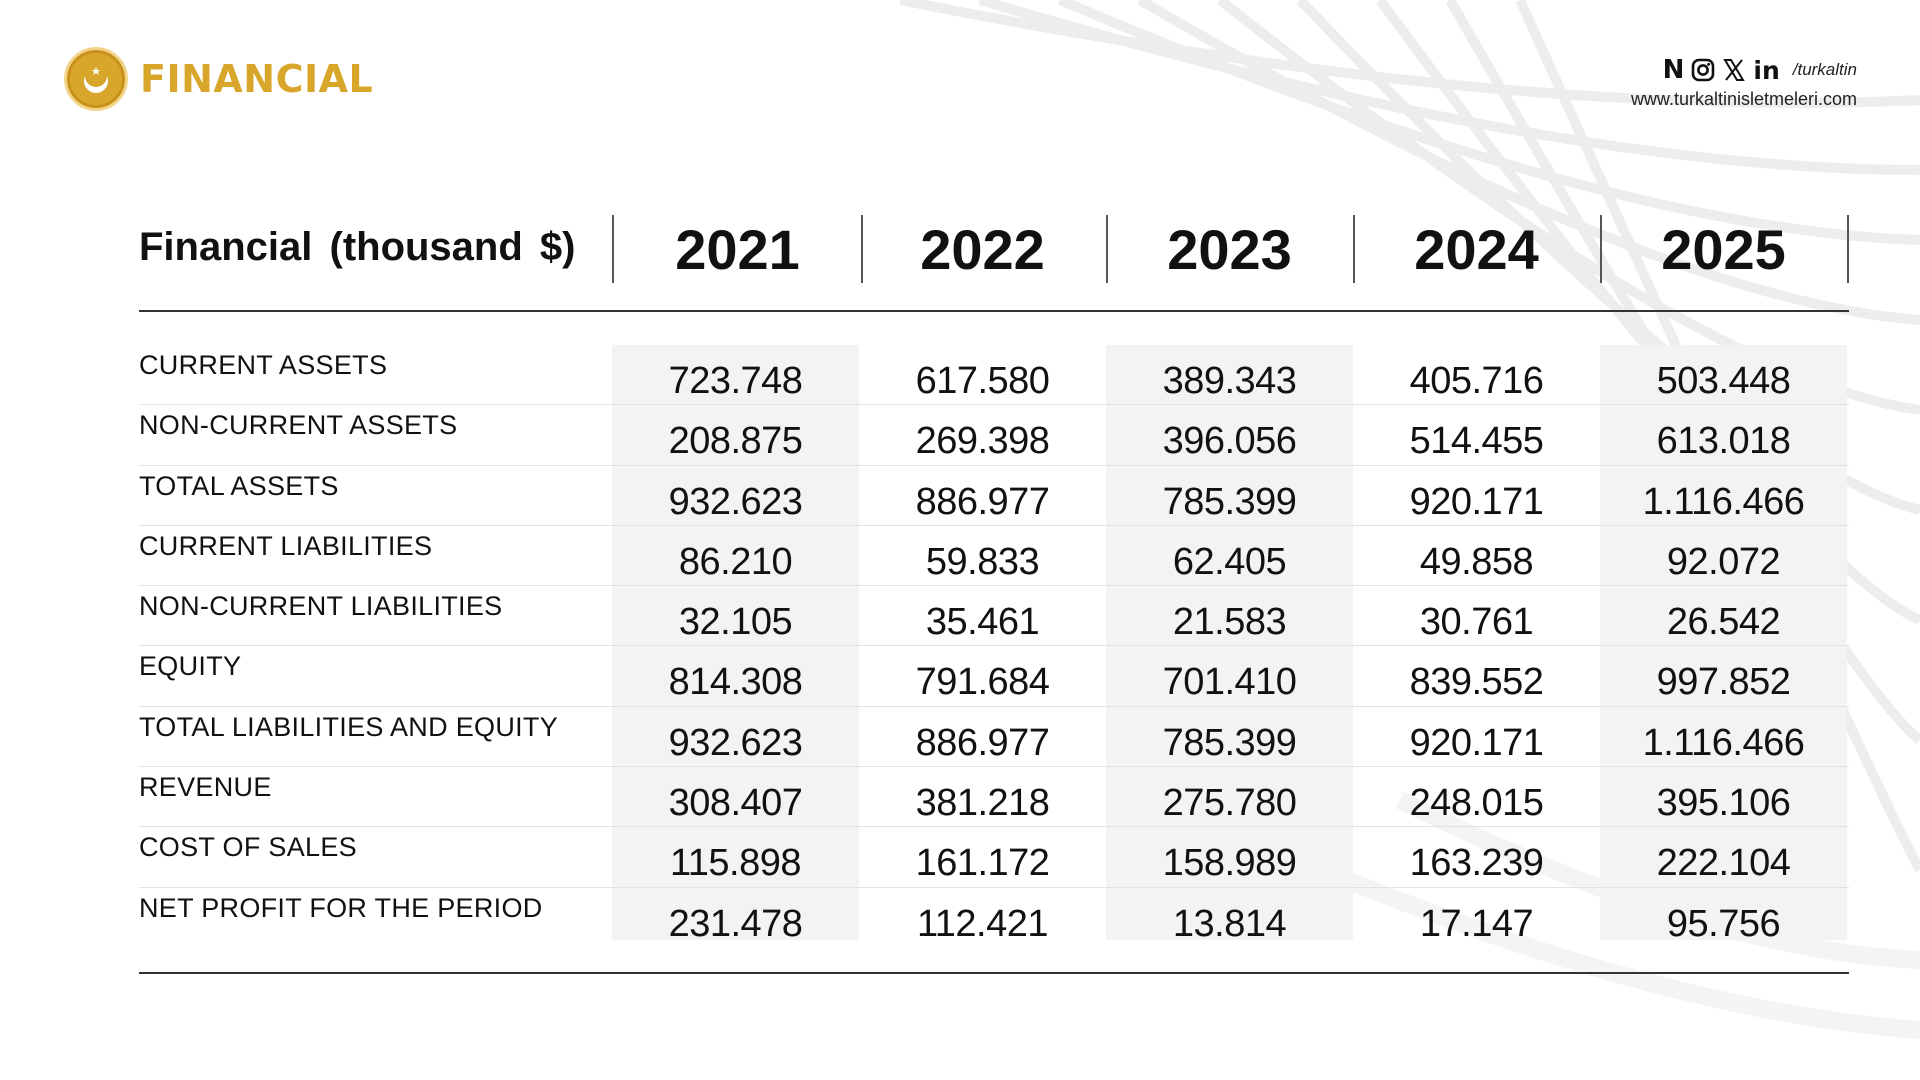 This screenshot has height=1080, width=1920. I want to click on n-icon: N, so click(1673, 70).